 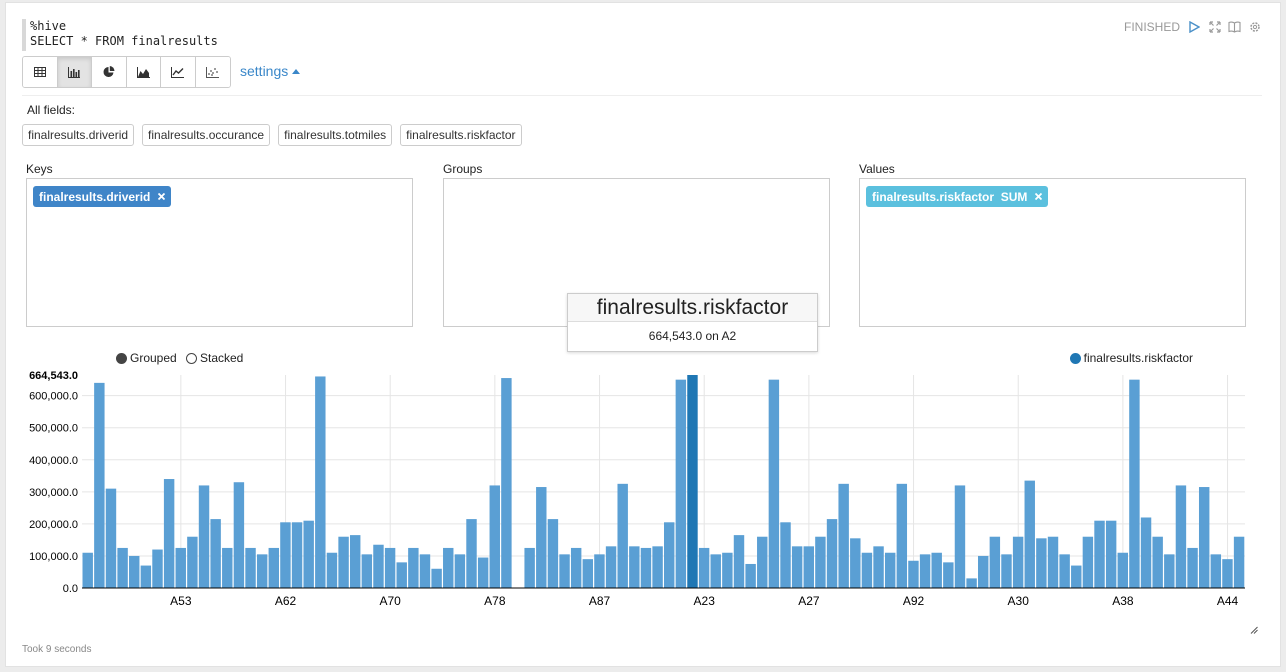 I want to click on play-icon, so click(x=1194, y=26).